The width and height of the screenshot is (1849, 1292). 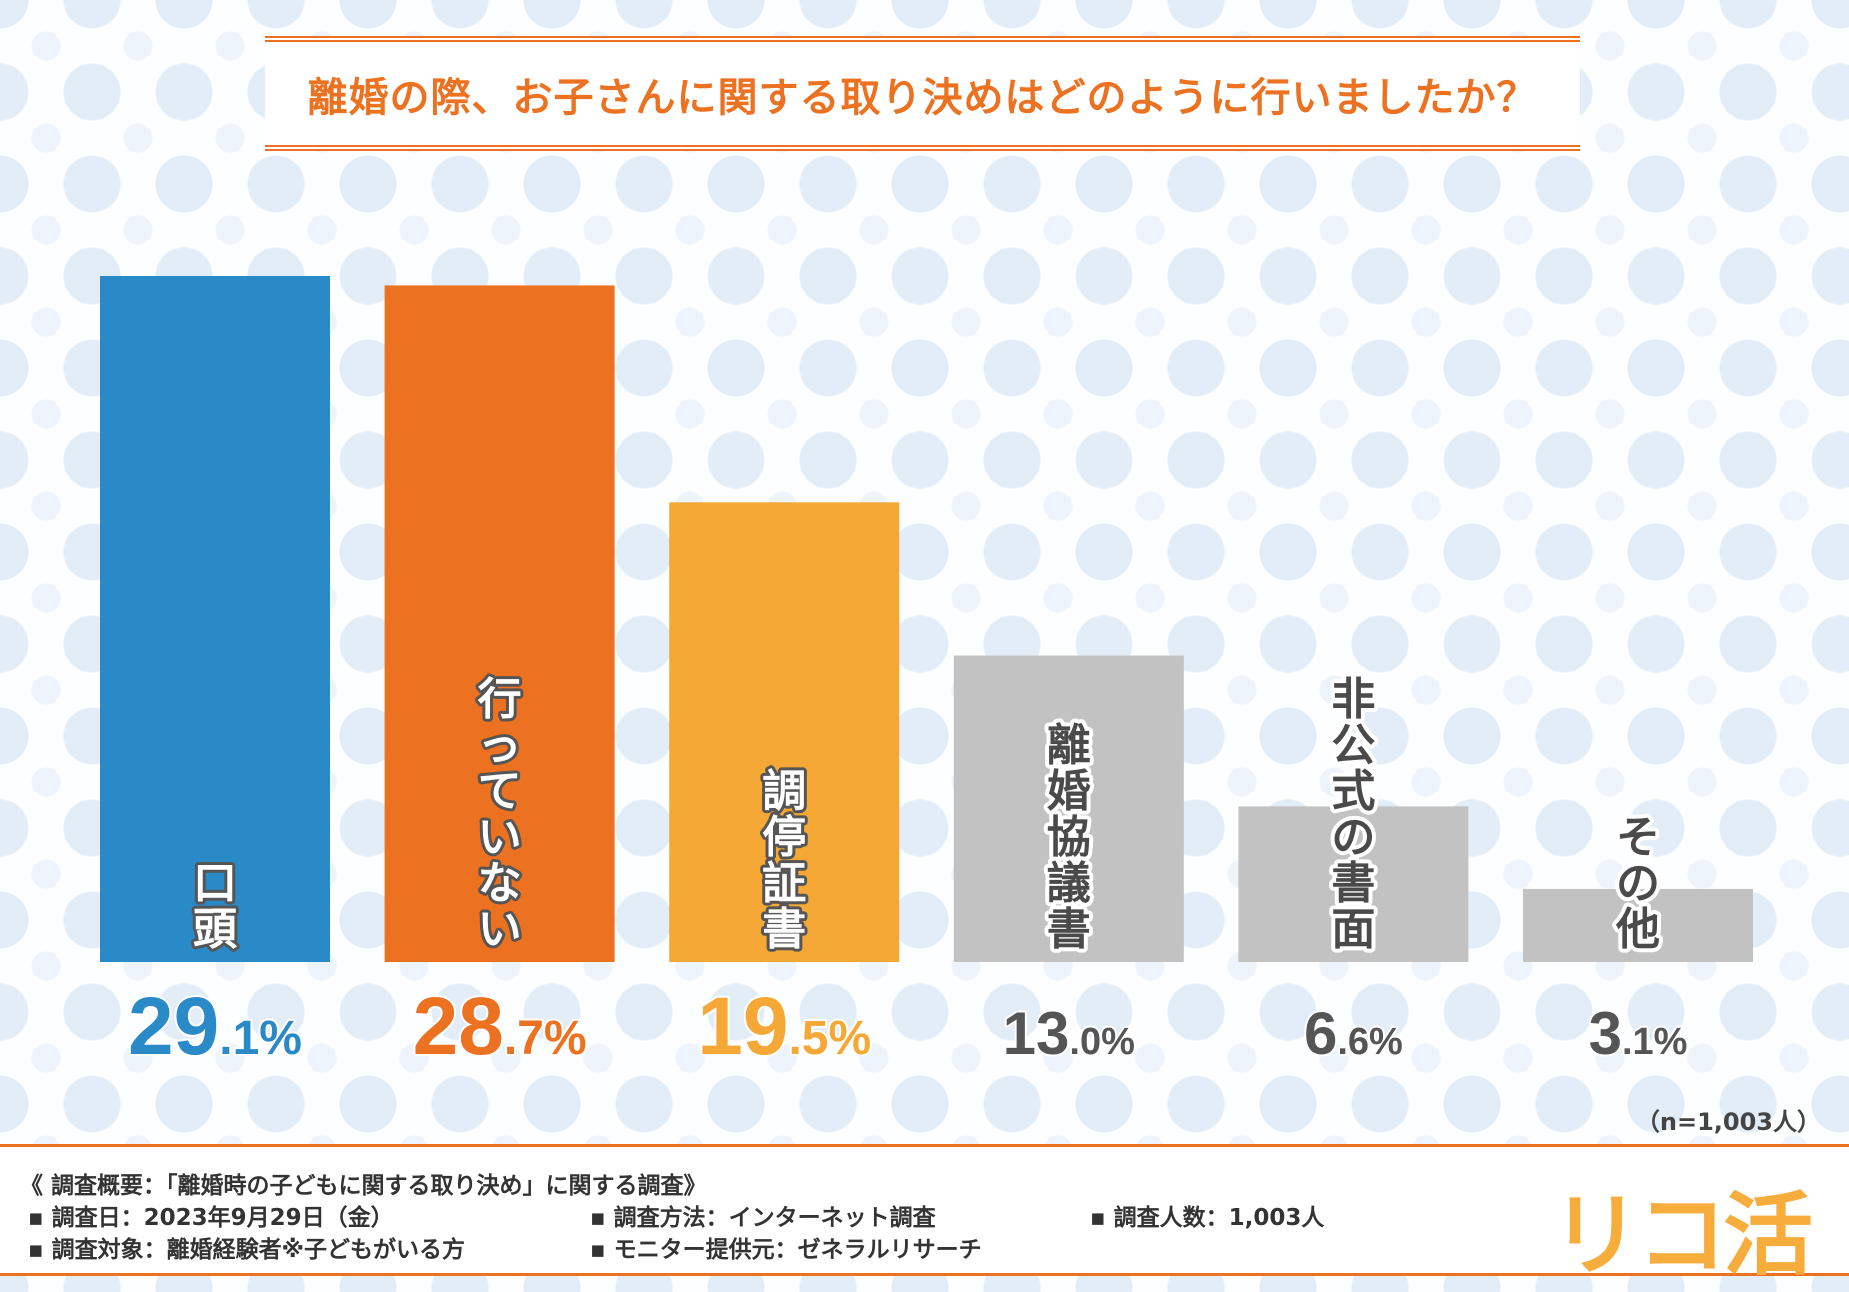 I want to click on survey-overview: 《 調査概要：「離婚時の子どもに関する取り決め」に関する調査》, so click(x=363, y=1186).